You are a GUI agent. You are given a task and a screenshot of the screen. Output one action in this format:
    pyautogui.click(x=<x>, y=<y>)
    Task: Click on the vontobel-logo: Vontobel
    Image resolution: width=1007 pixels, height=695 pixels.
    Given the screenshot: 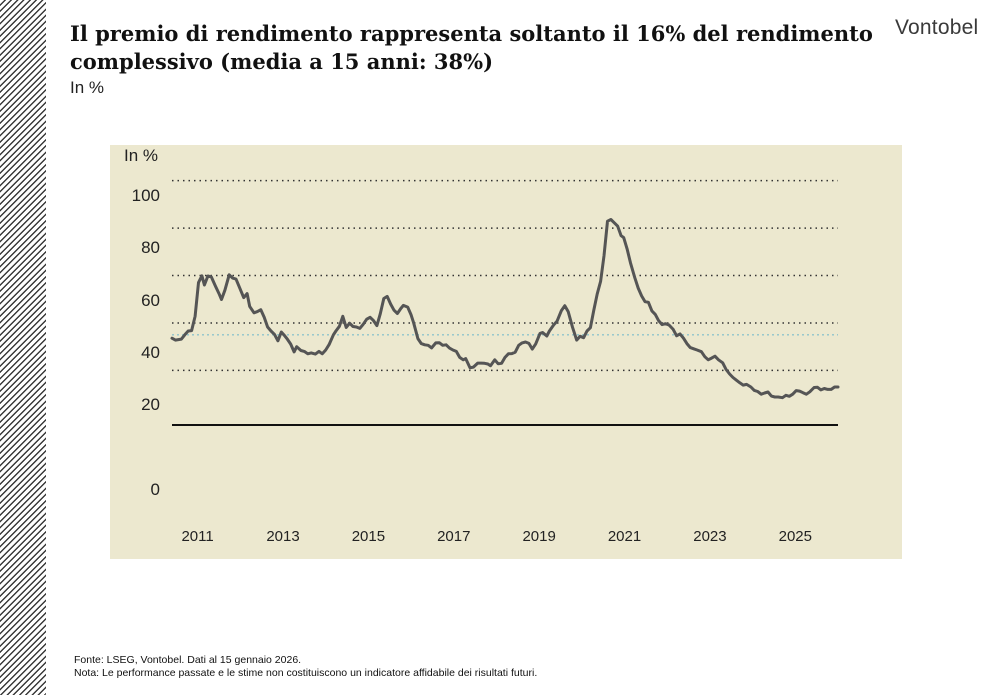 What is the action you would take?
    pyautogui.click(x=937, y=27)
    